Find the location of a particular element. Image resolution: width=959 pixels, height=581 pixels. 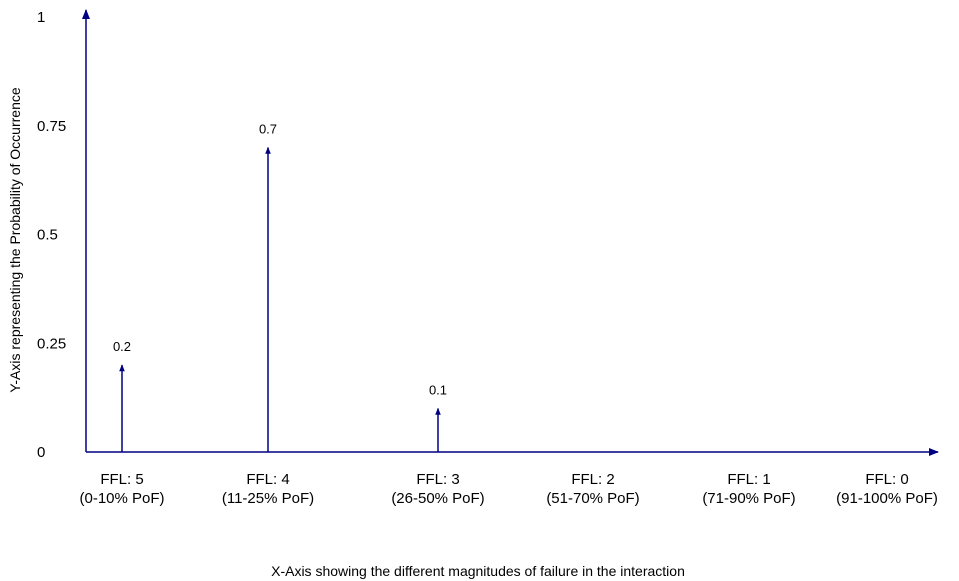

y-tick-label: 0.5 is located at coordinates (47, 235).